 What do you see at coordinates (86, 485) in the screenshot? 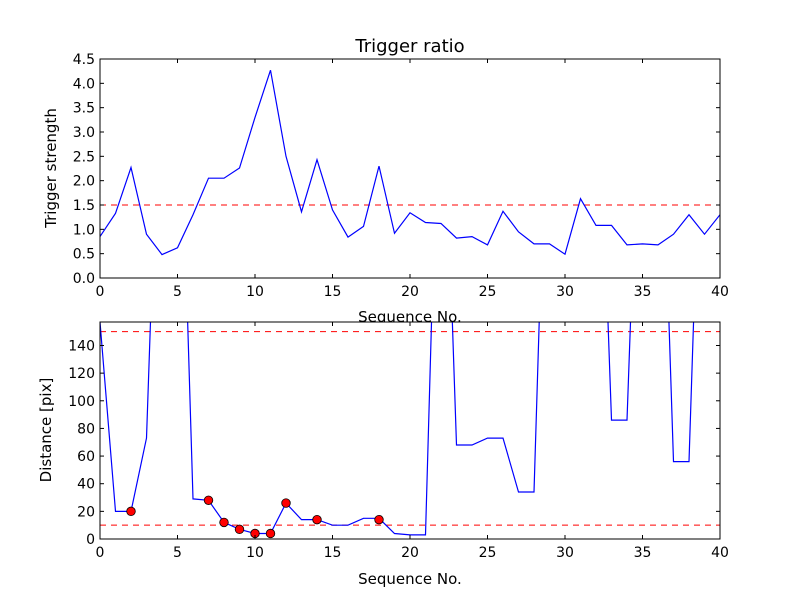
I see `y-tick-label-2: 40` at bounding box center [86, 485].